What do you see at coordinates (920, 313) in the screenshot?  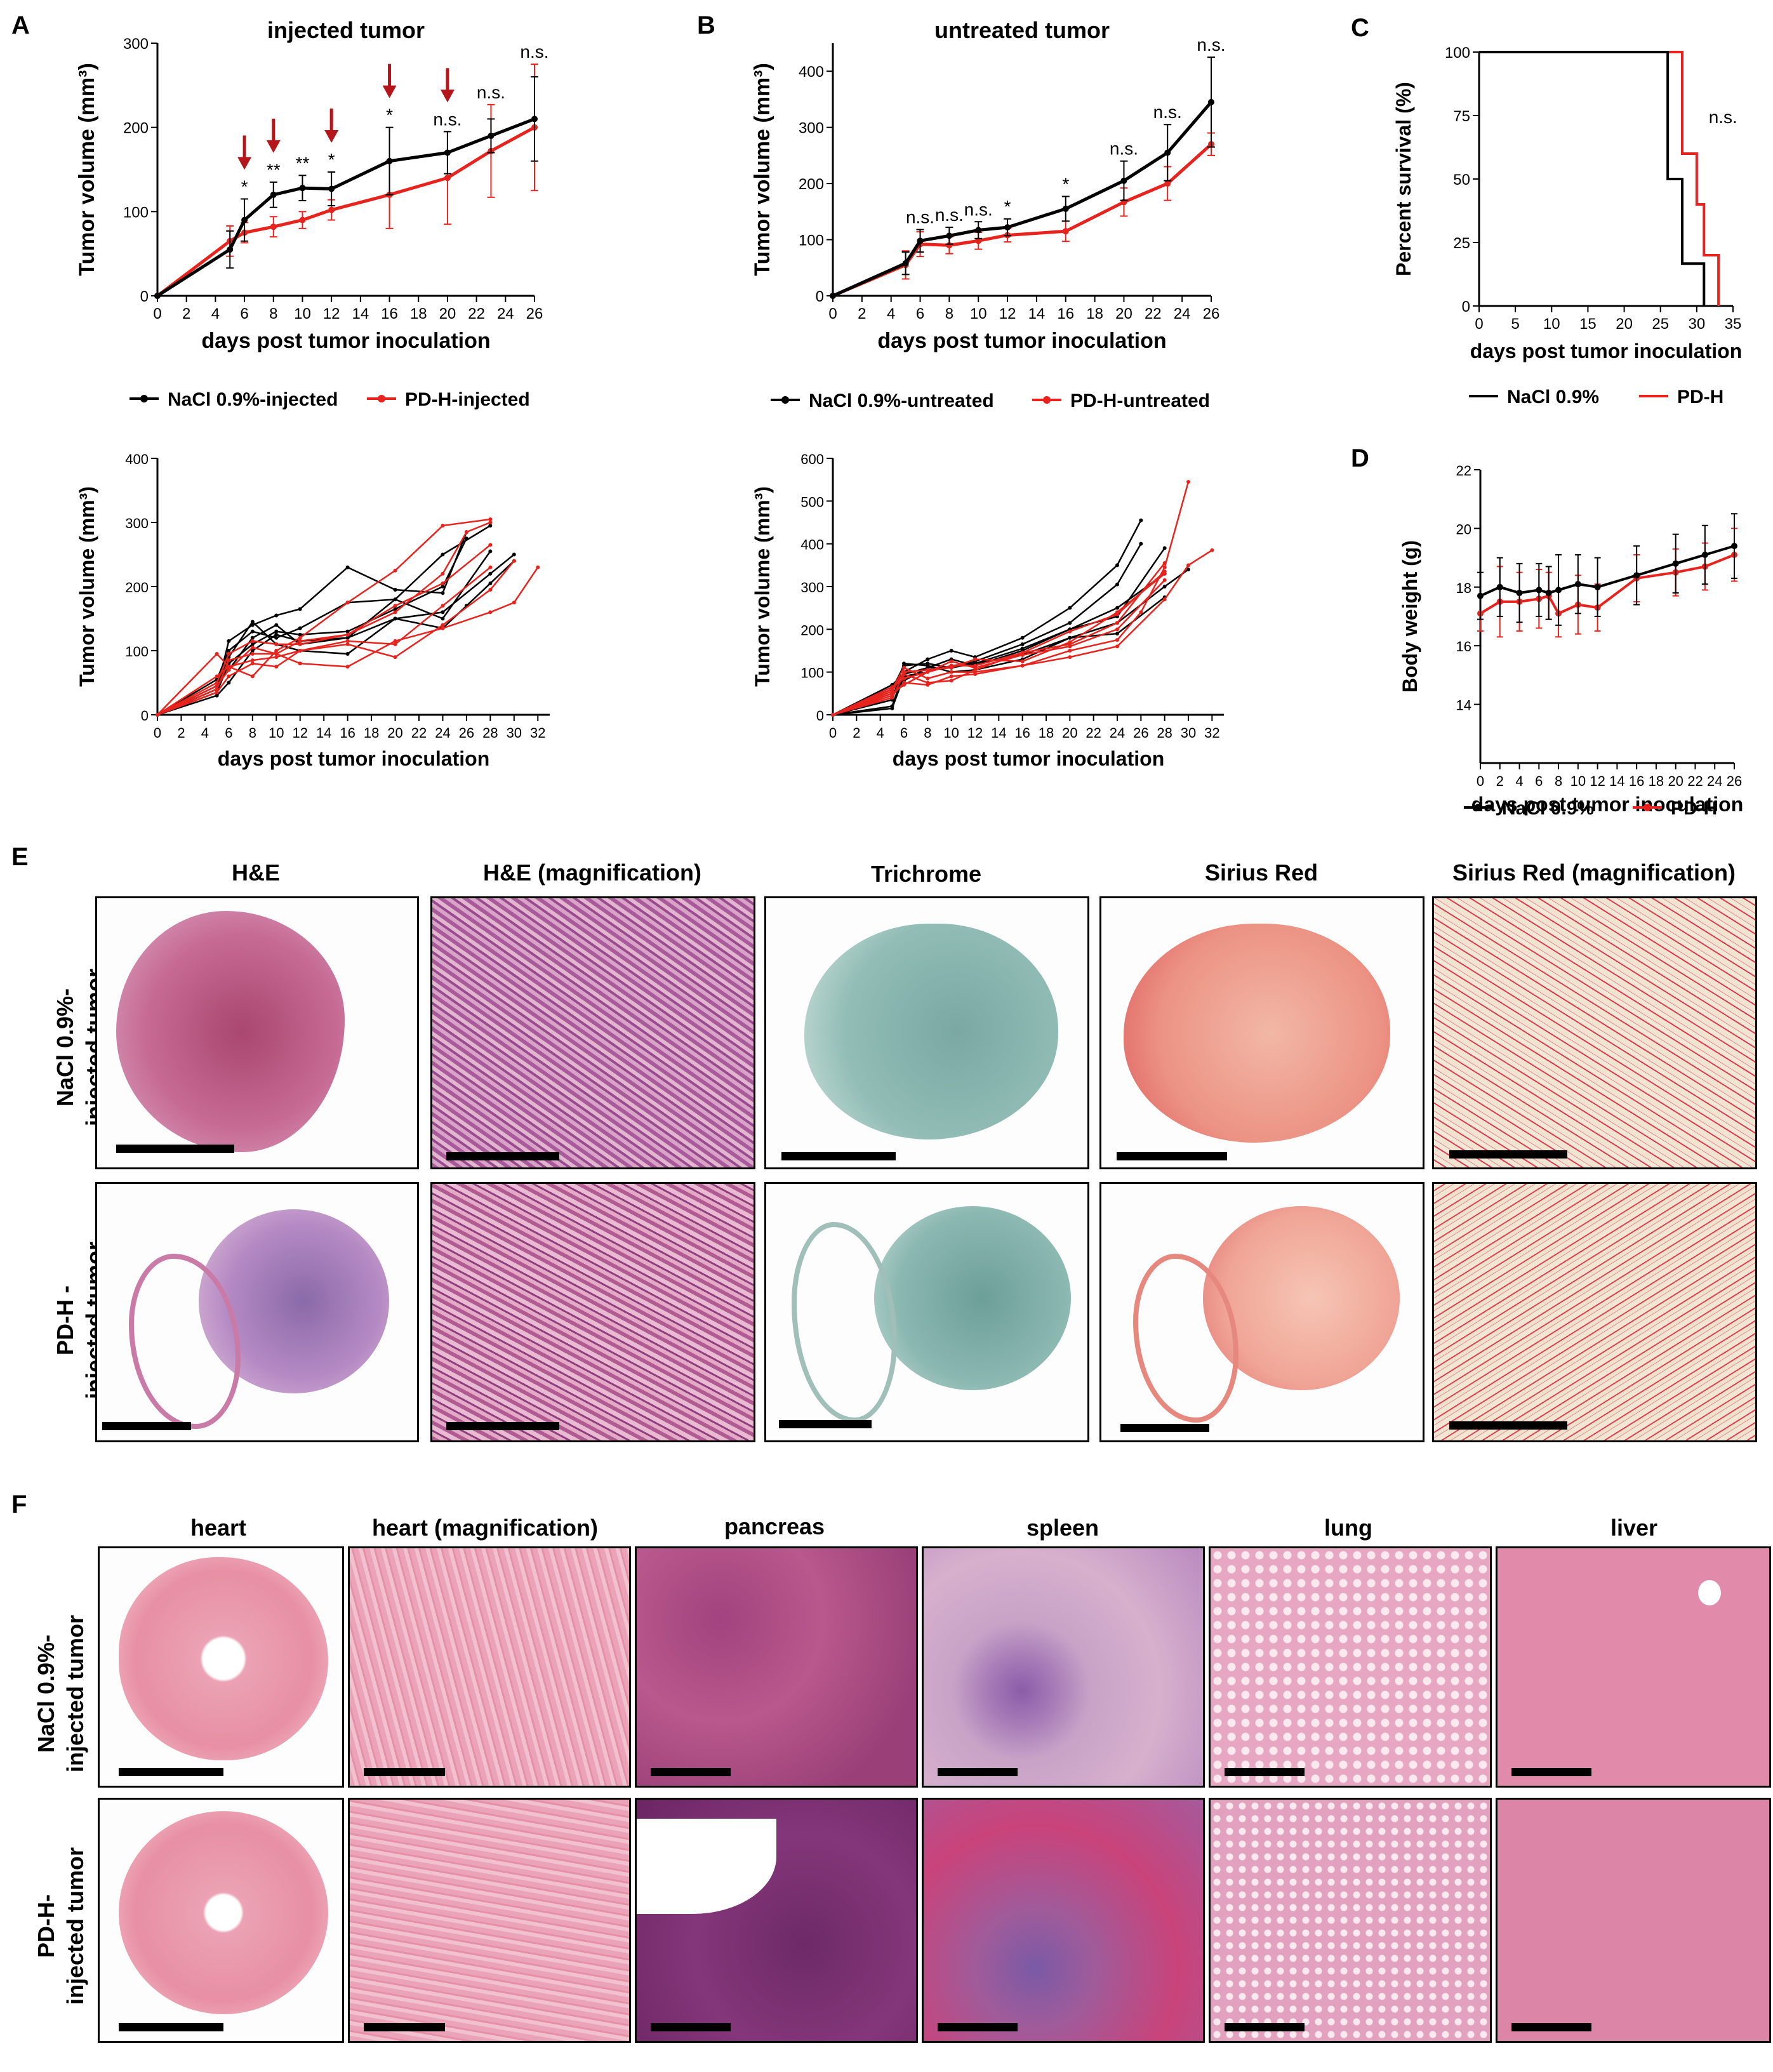 I see `x-tick-label: 6` at bounding box center [920, 313].